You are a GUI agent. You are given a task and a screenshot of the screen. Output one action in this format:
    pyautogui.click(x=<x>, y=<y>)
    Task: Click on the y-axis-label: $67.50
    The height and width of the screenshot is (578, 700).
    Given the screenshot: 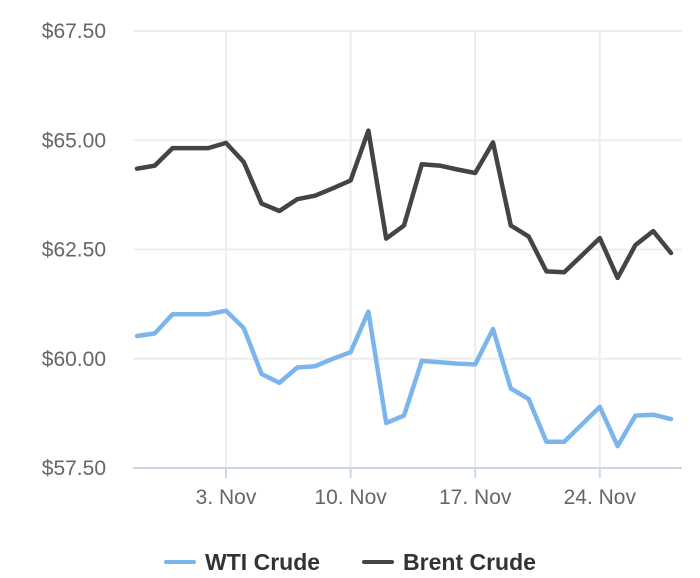 What is the action you would take?
    pyautogui.click(x=74, y=31)
    